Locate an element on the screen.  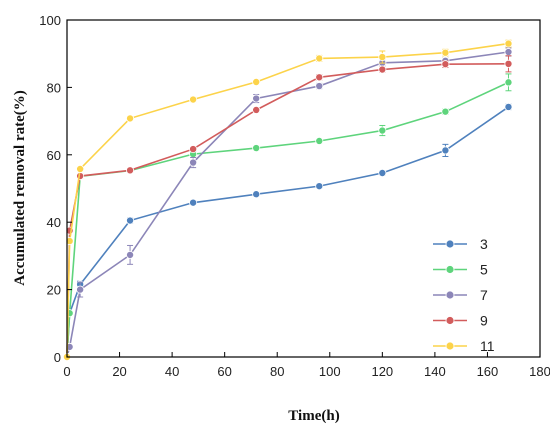
x-tick-label: 60 is located at coordinates (224, 371).